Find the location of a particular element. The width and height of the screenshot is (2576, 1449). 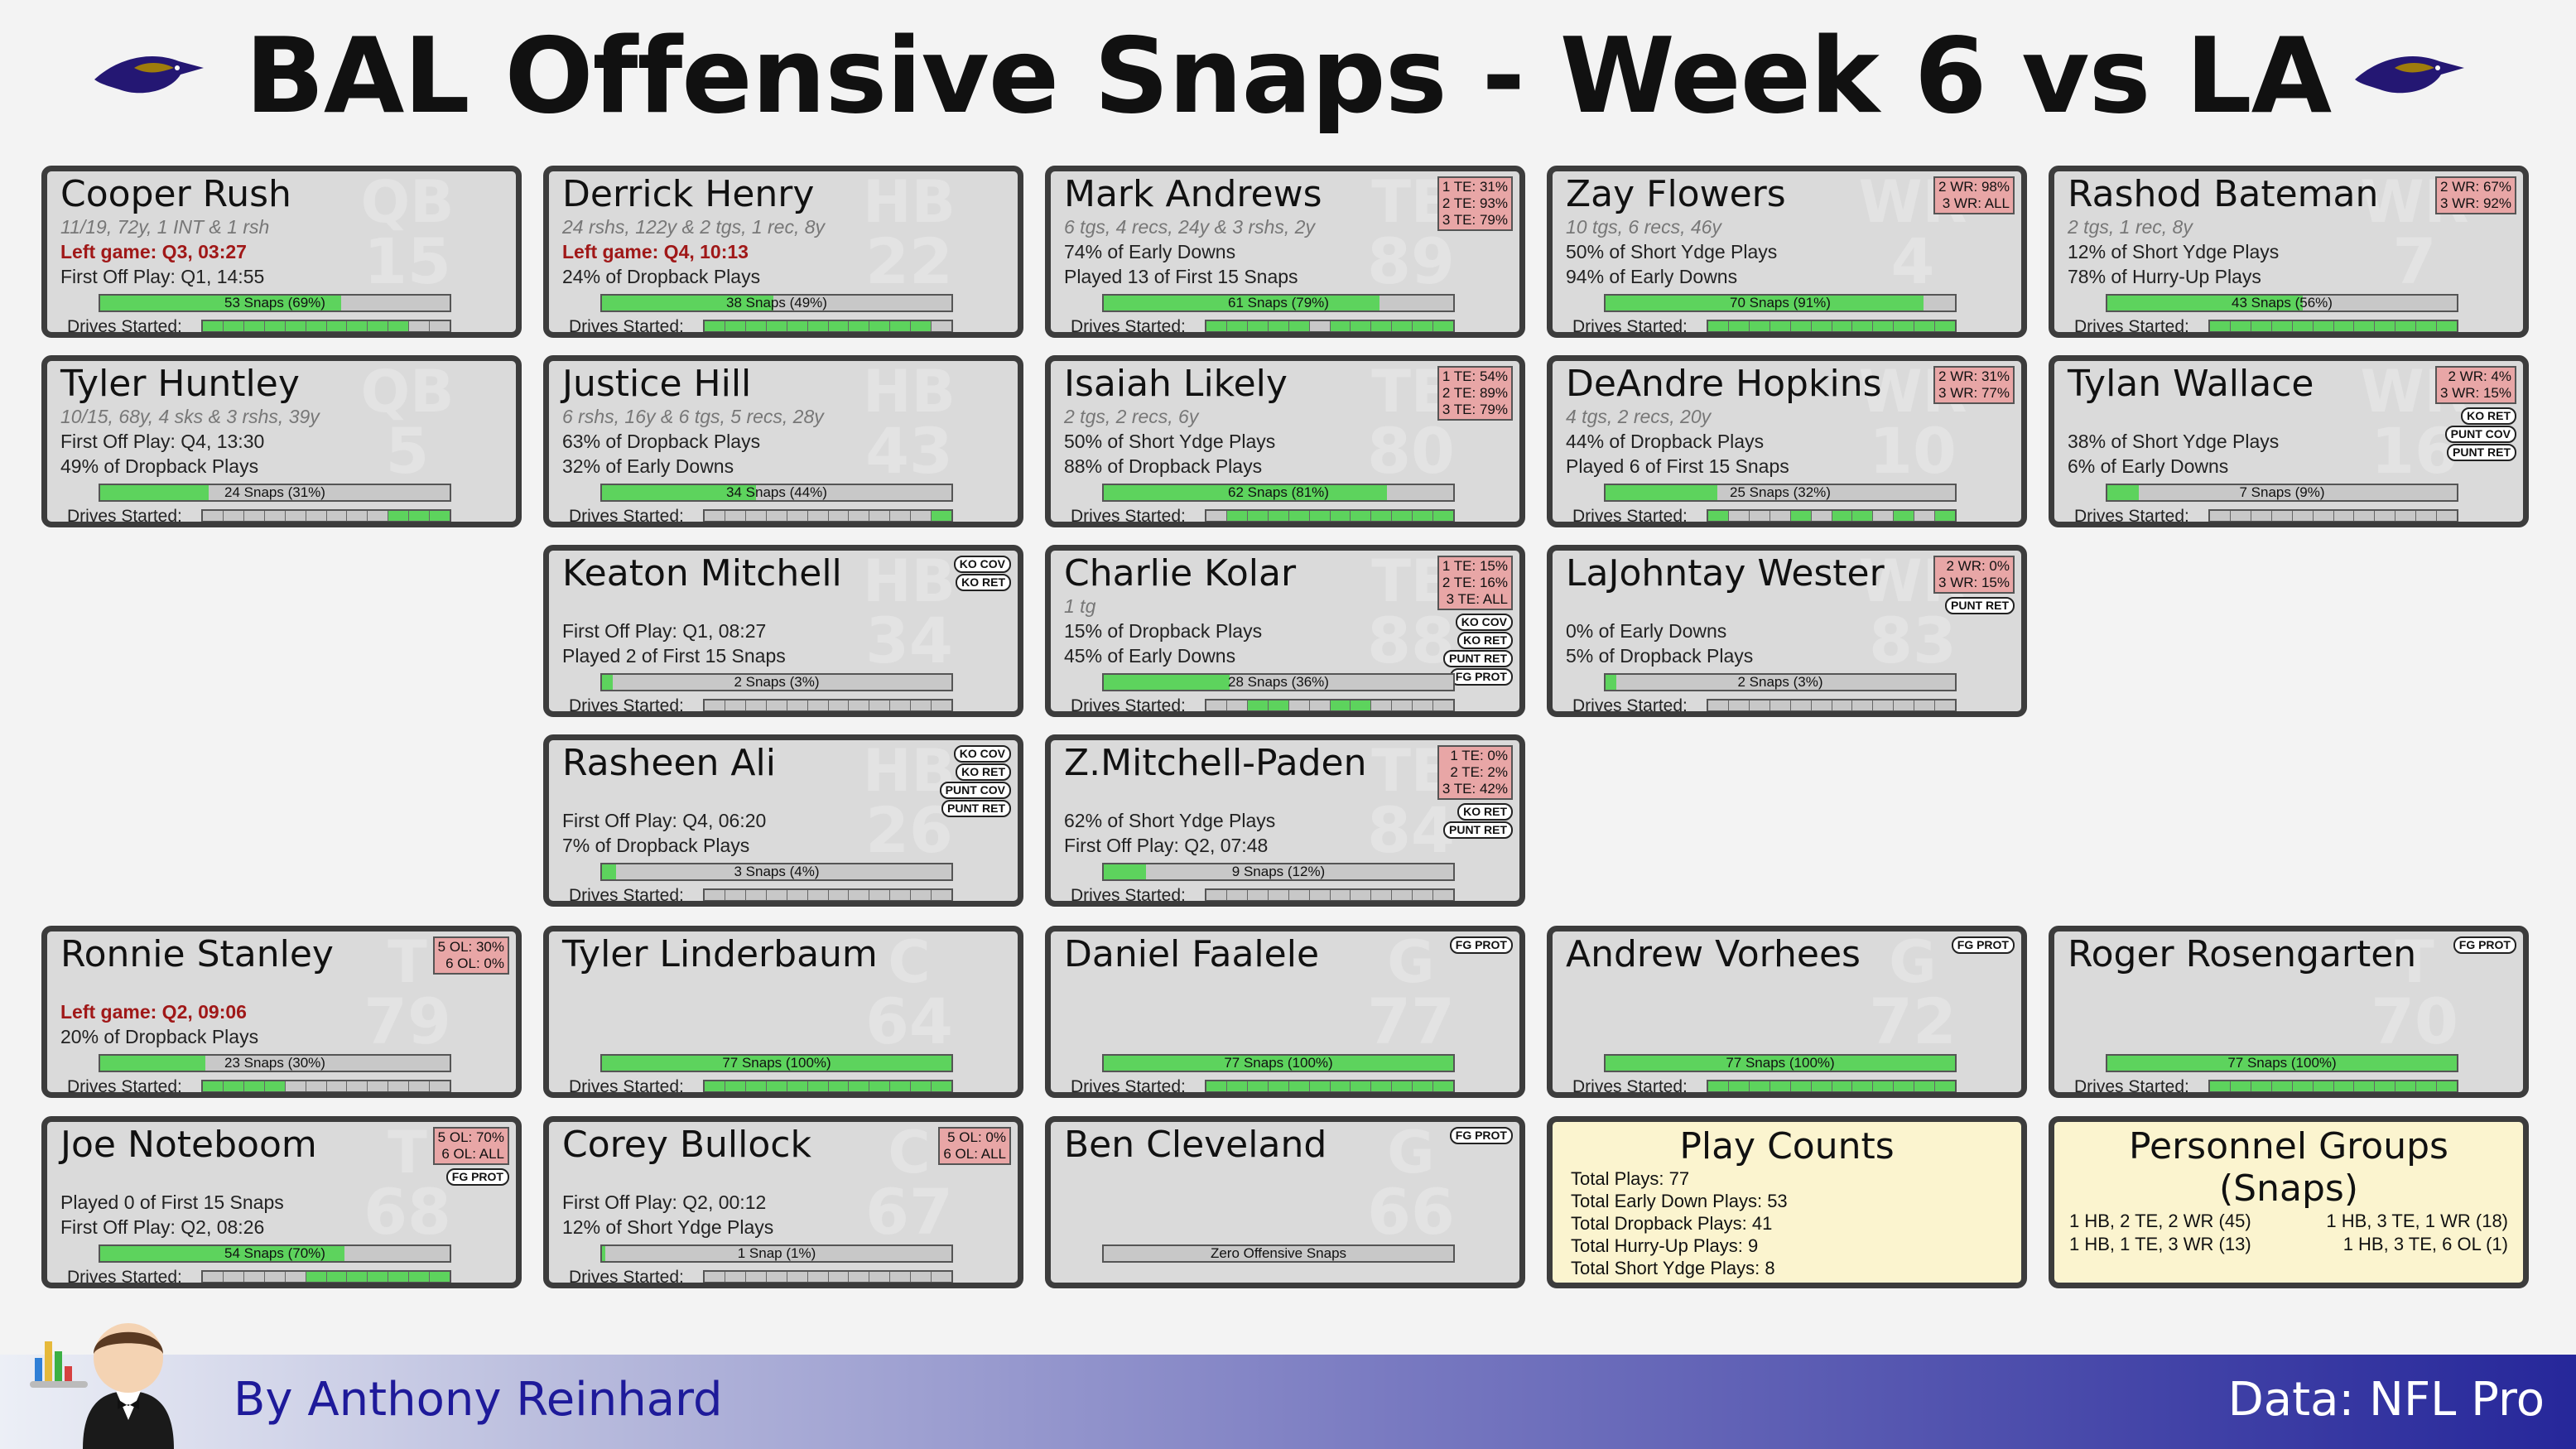

player-stat-line: 12% of Short Ydge Plays is located at coordinates (668, 1227).